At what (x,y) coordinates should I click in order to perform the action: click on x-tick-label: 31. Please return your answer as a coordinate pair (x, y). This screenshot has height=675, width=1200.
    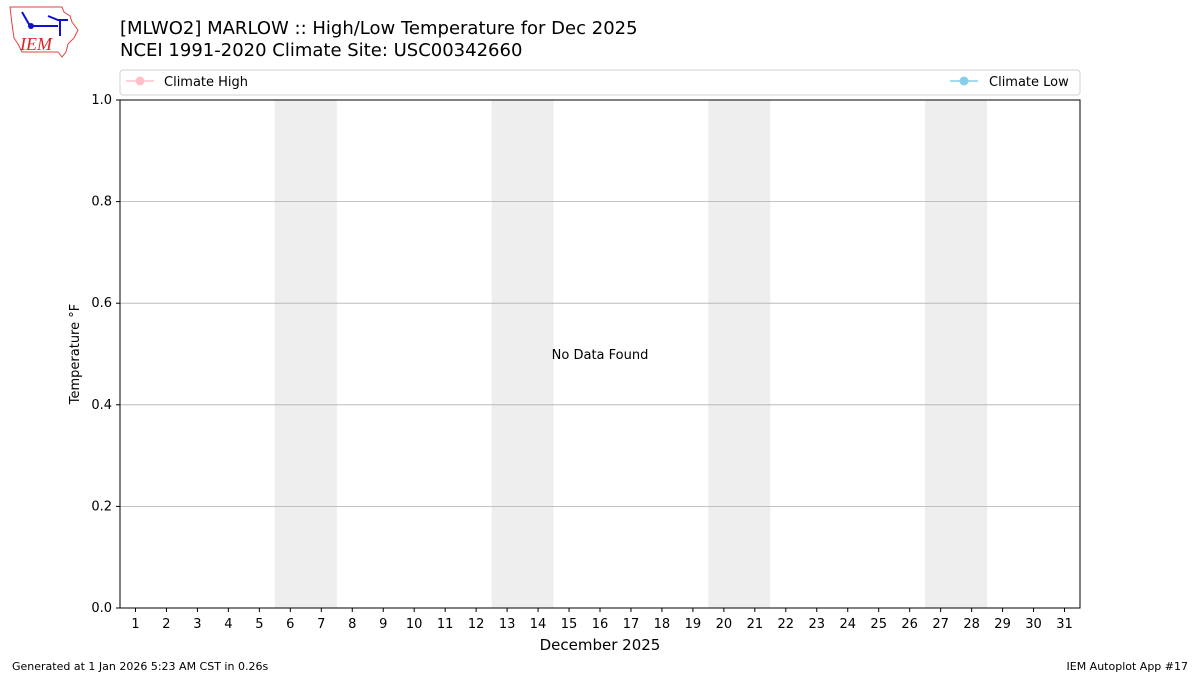
    Looking at the image, I should click on (1064, 624).